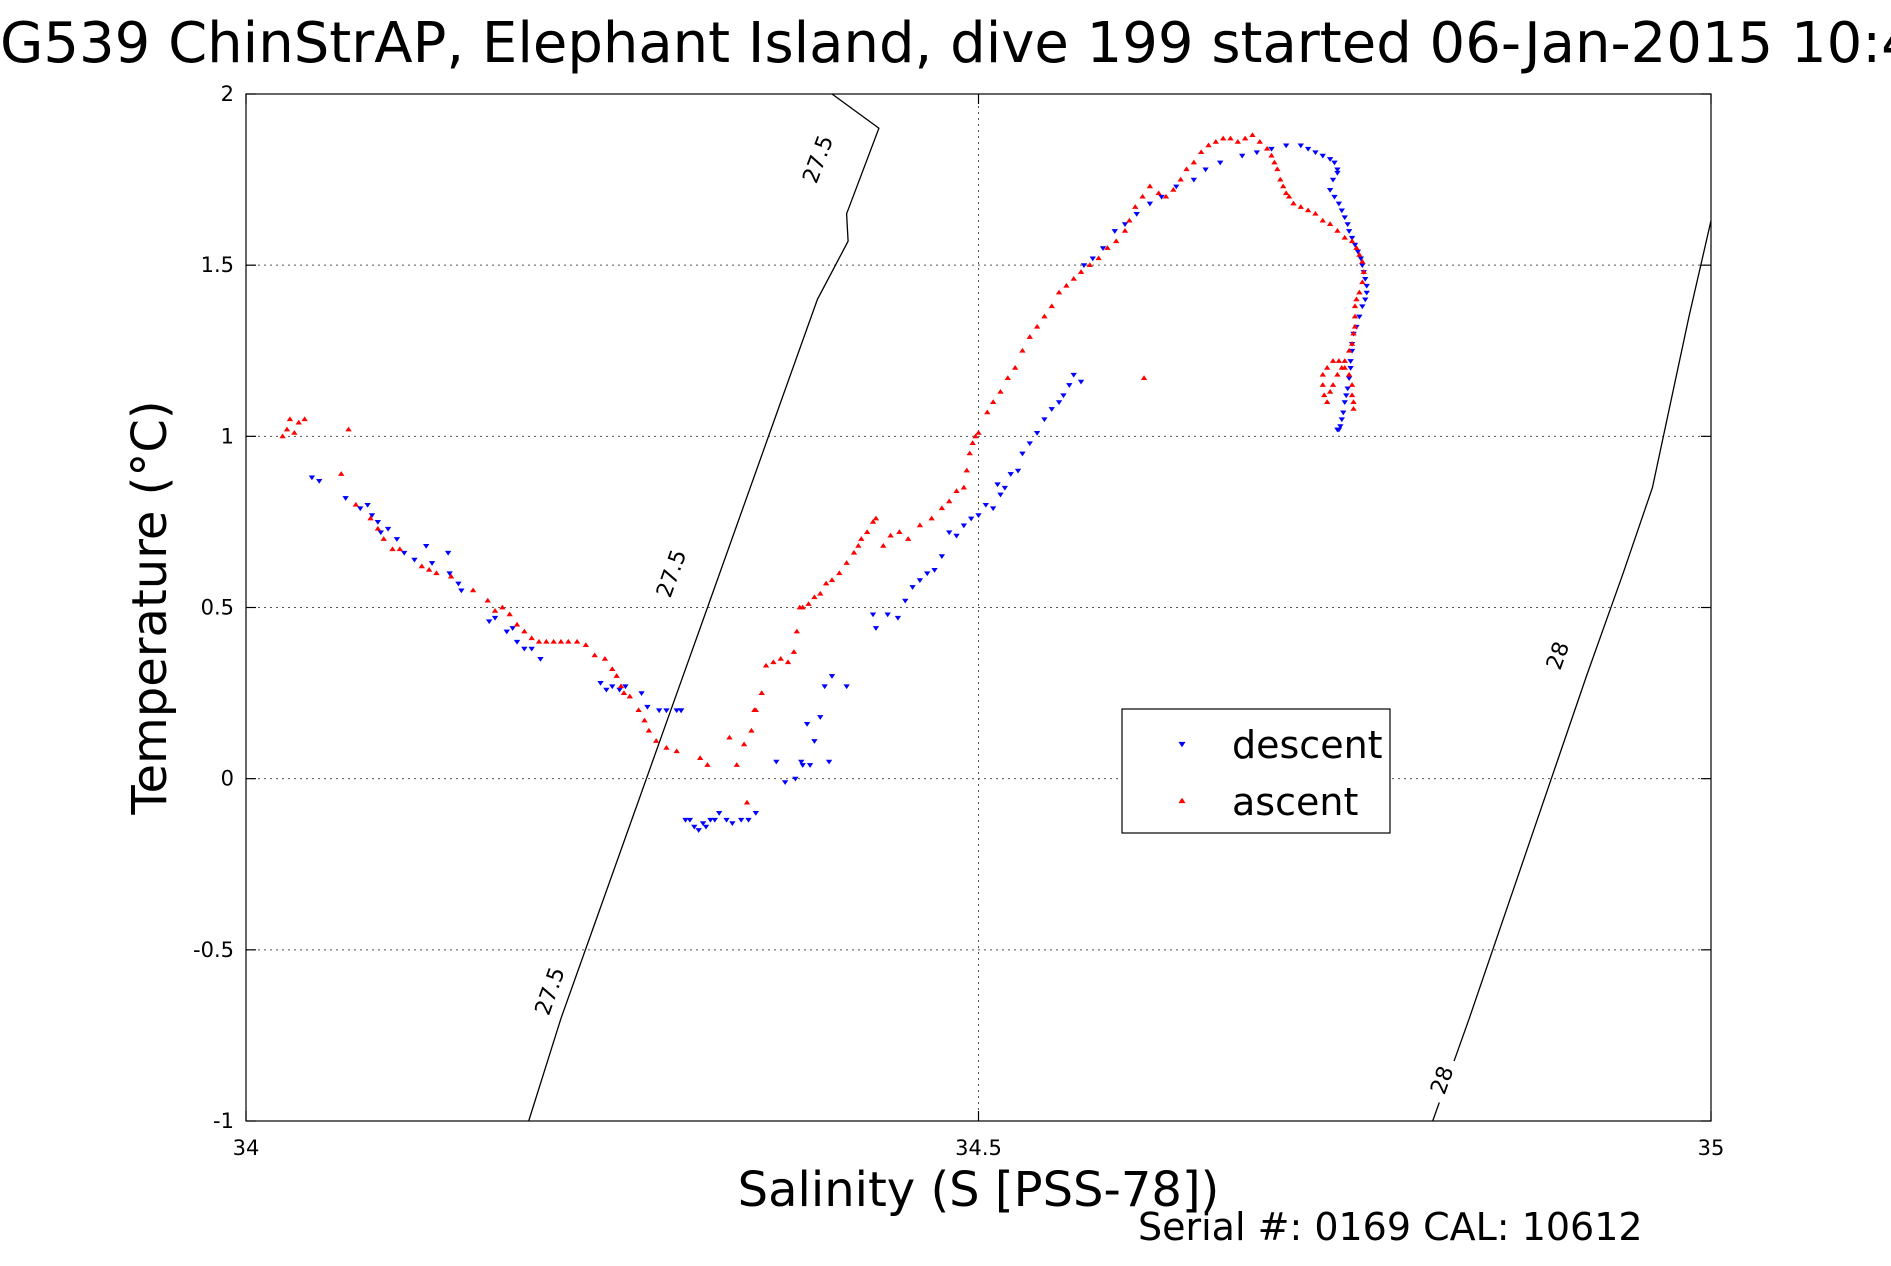  I want to click on y-tick-label: 2, so click(227, 94).